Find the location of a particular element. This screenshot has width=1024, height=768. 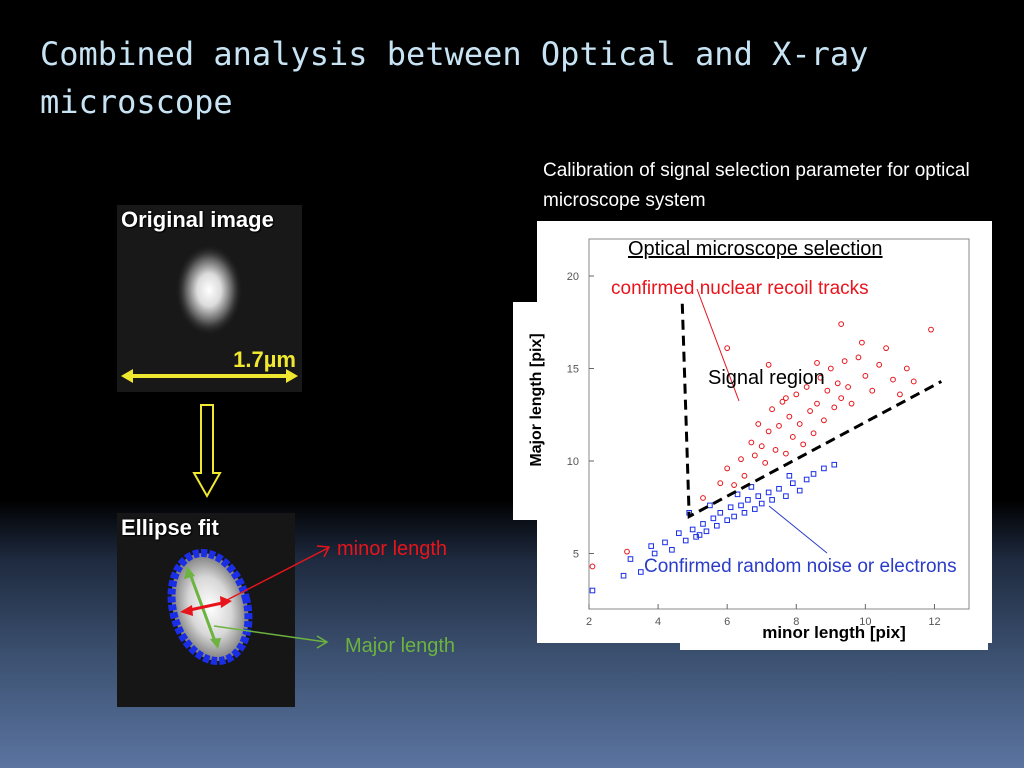

original-image-panel: Original image 1.7µm is located at coordinates (209, 298).